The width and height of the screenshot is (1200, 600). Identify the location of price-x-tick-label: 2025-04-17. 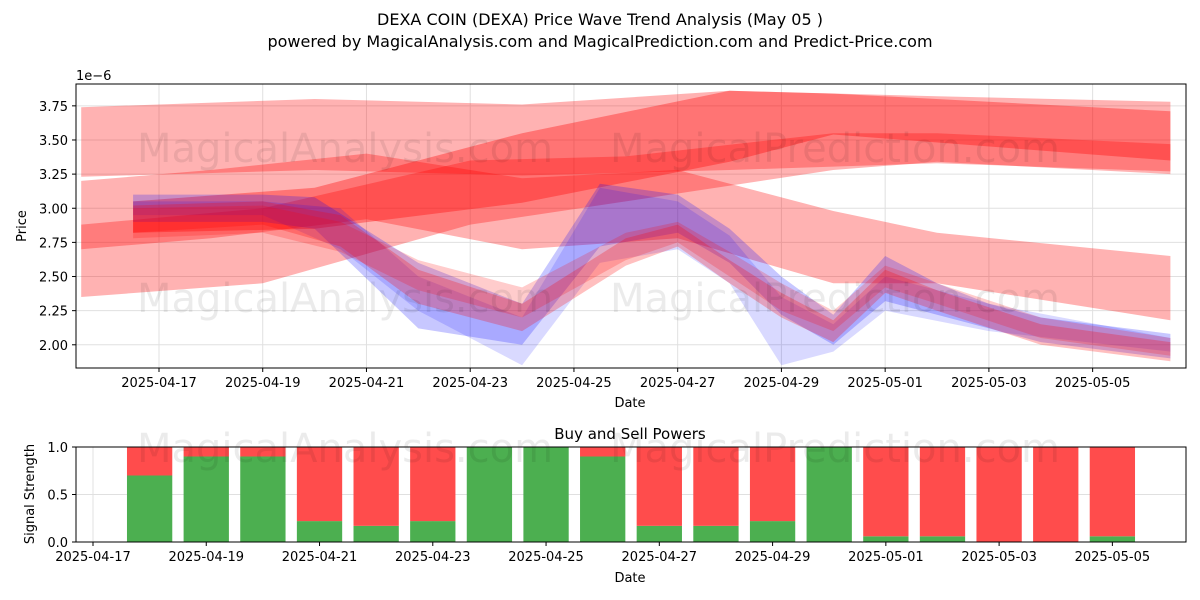
(159, 383).